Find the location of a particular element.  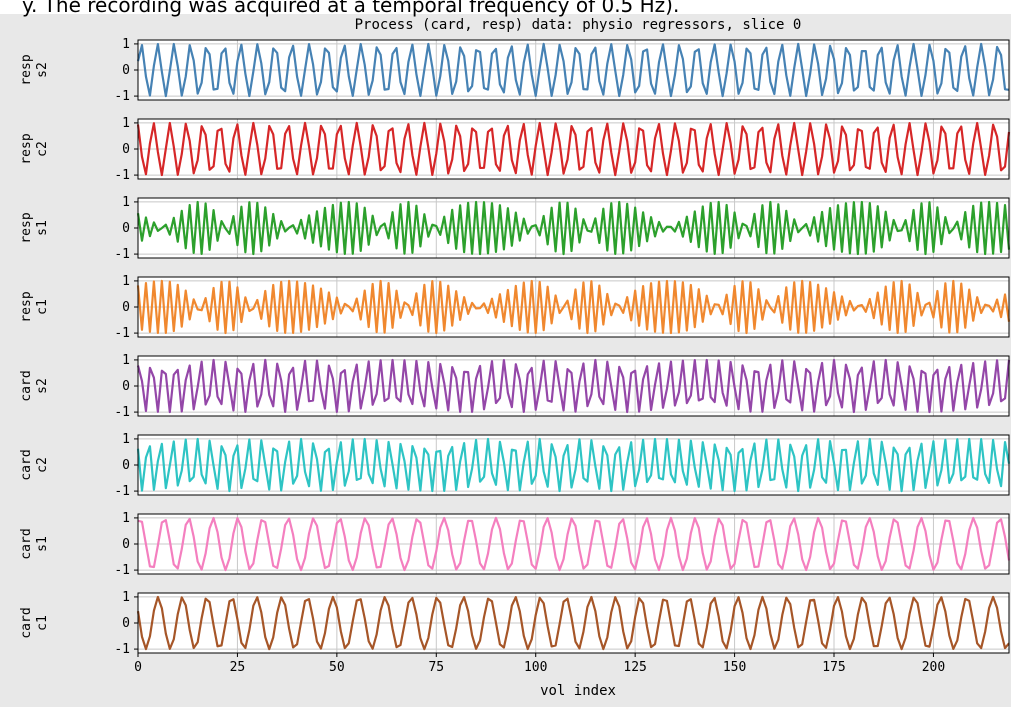

x-tick-label: 75 is located at coordinates (436, 667).